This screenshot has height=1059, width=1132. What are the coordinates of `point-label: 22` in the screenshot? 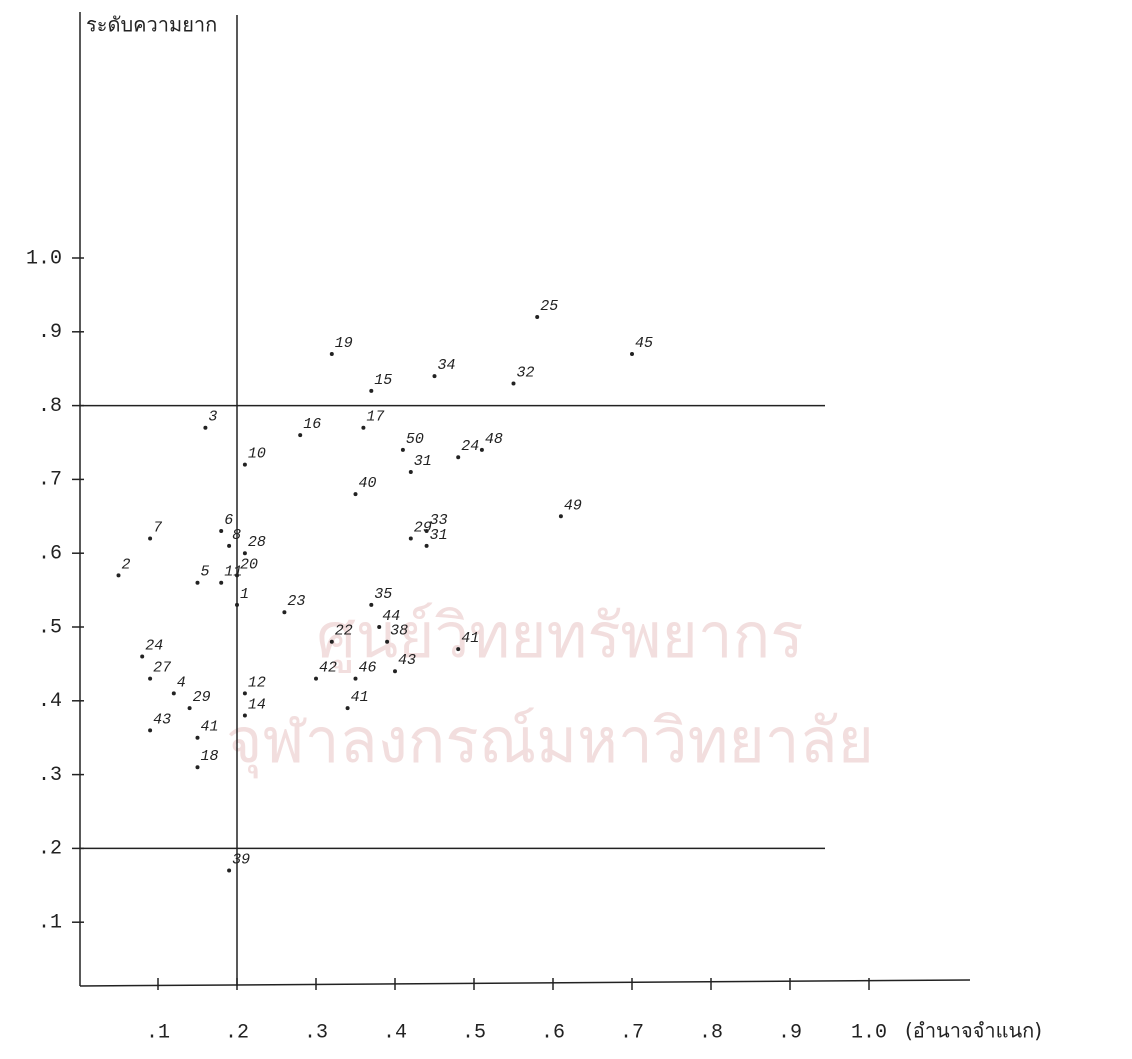 It's located at (344, 631).